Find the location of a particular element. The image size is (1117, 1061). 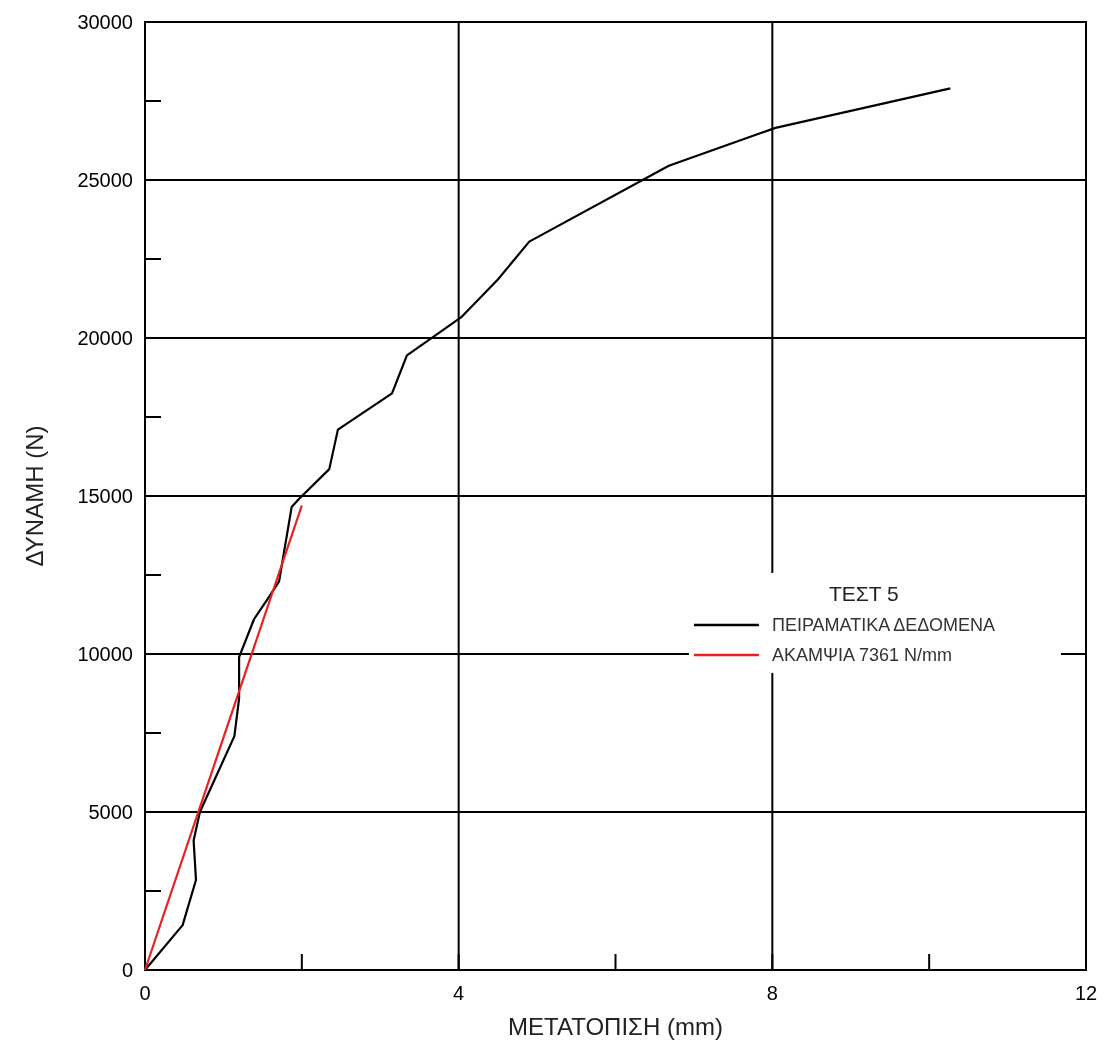

x-tick-label: 8 is located at coordinates (772, 993).